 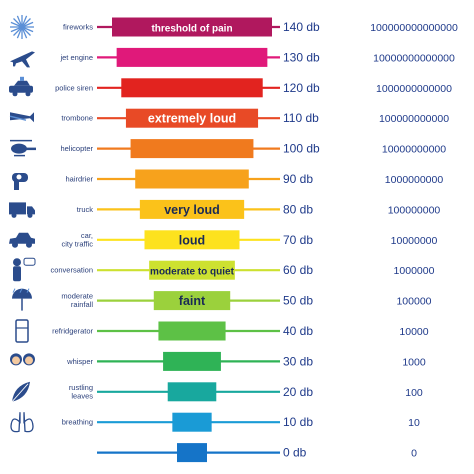 I want to click on source-label: truck, so click(x=85, y=209).